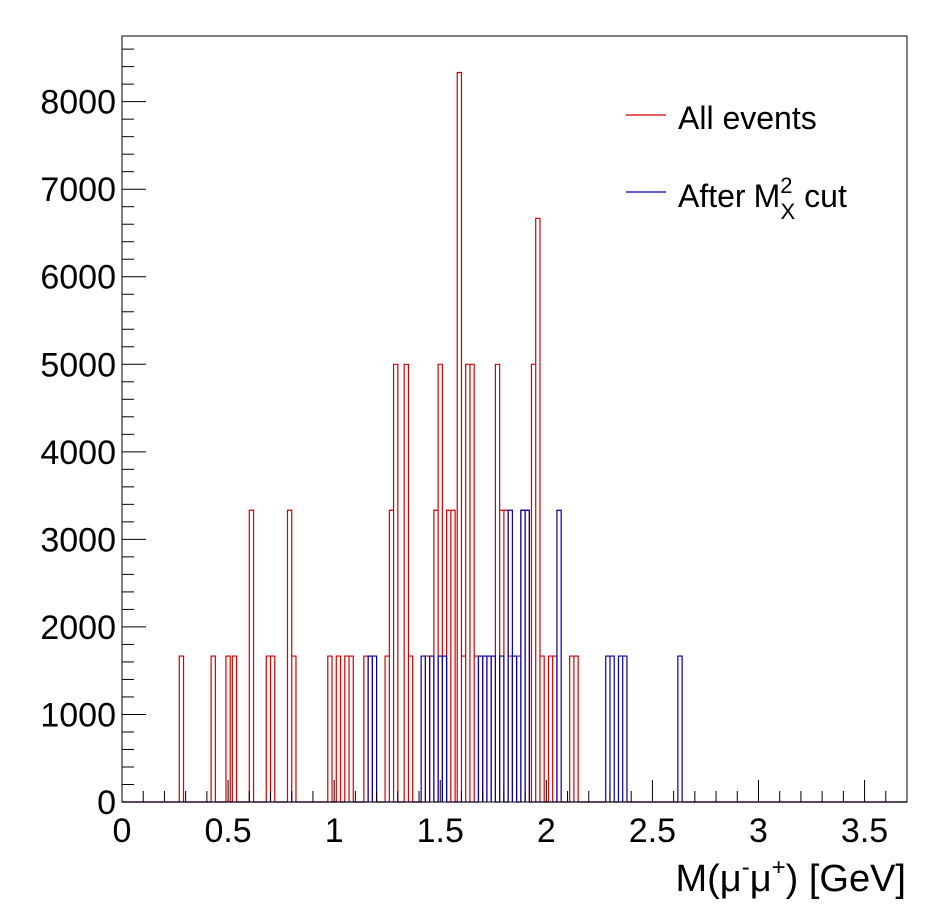 The height and width of the screenshot is (922, 946). What do you see at coordinates (846, 879) in the screenshot?
I see `x-axis-title-end: ) [GeV]` at bounding box center [846, 879].